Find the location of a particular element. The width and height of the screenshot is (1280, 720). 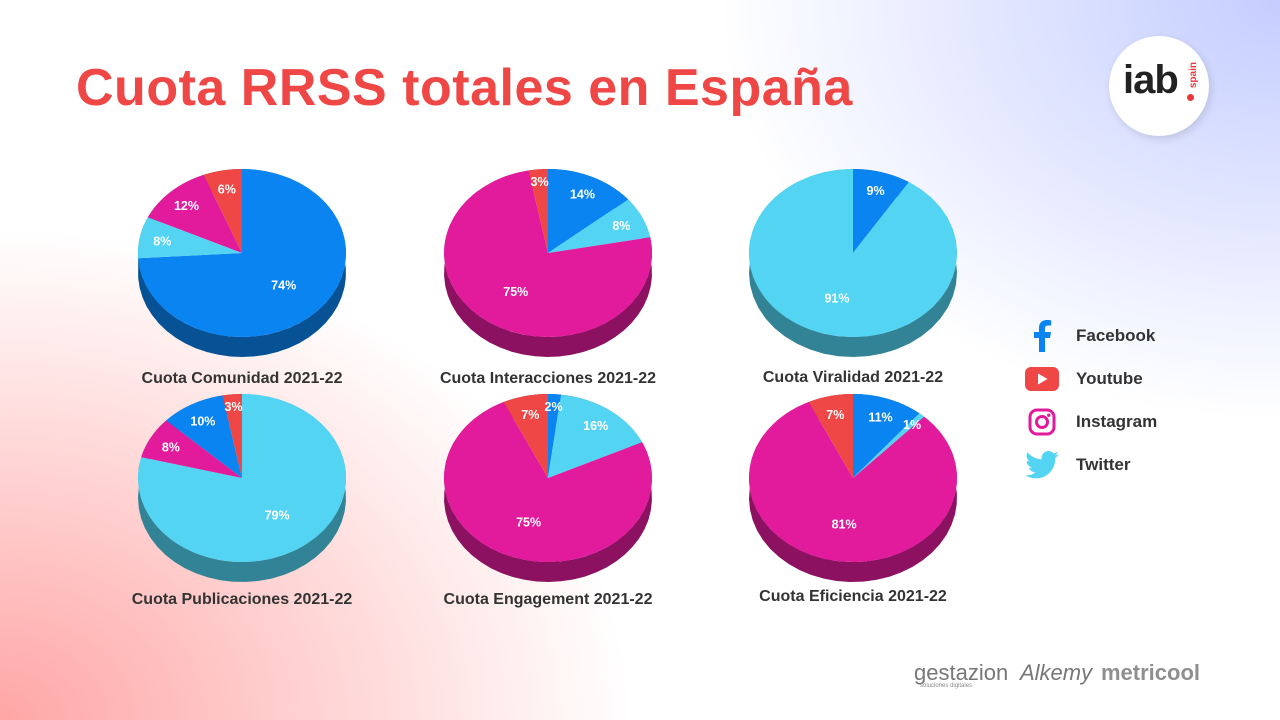

slice-label: 74% is located at coordinates (283, 286).